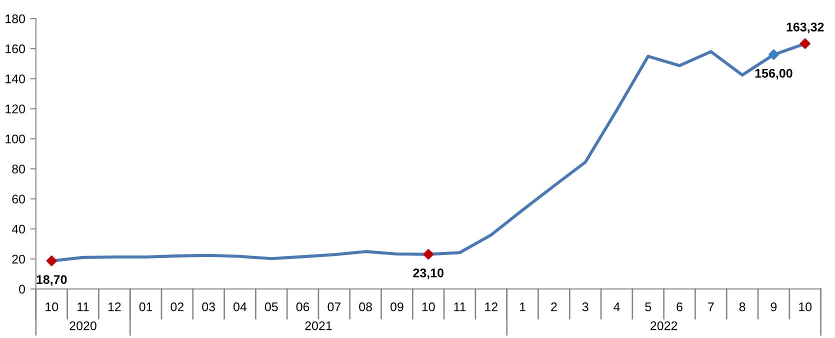 Image resolution: width=835 pixels, height=338 pixels. Describe the element at coordinates (303, 307) in the screenshot. I see `x-tick-label: 06` at that location.